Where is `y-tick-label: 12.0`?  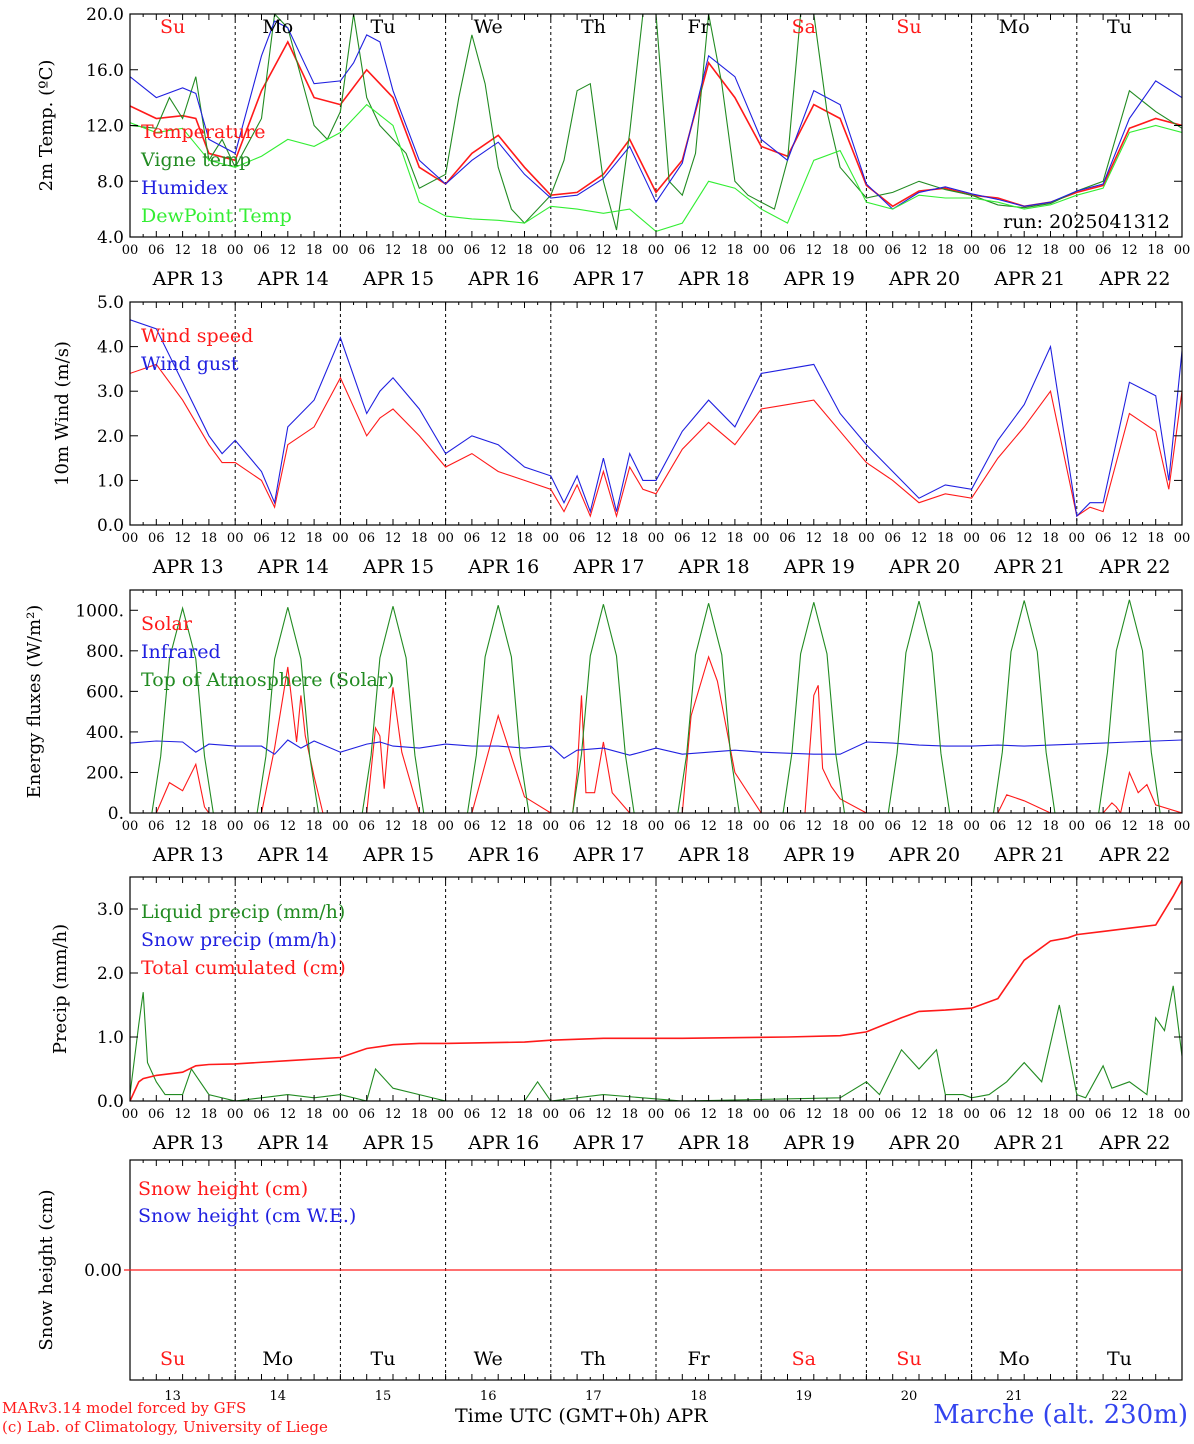
y-tick-label: 12.0 is located at coordinates (105, 127).